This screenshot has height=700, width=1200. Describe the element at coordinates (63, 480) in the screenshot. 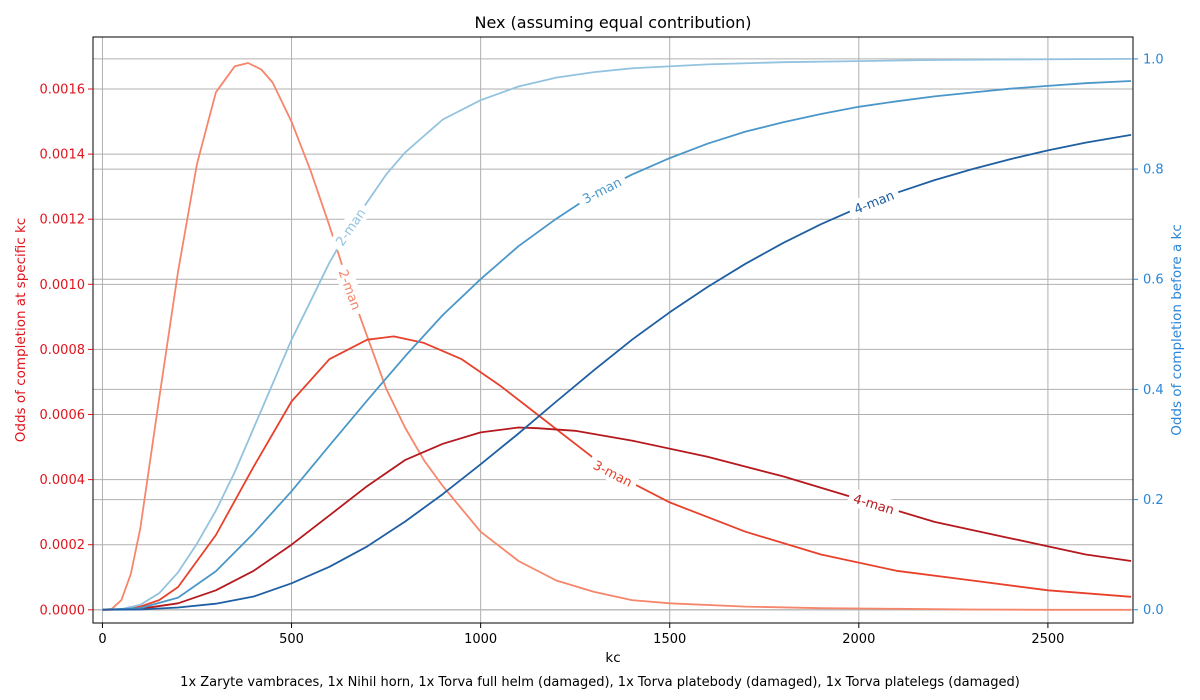

I see `y-tick-label-left: 0.0004` at that location.